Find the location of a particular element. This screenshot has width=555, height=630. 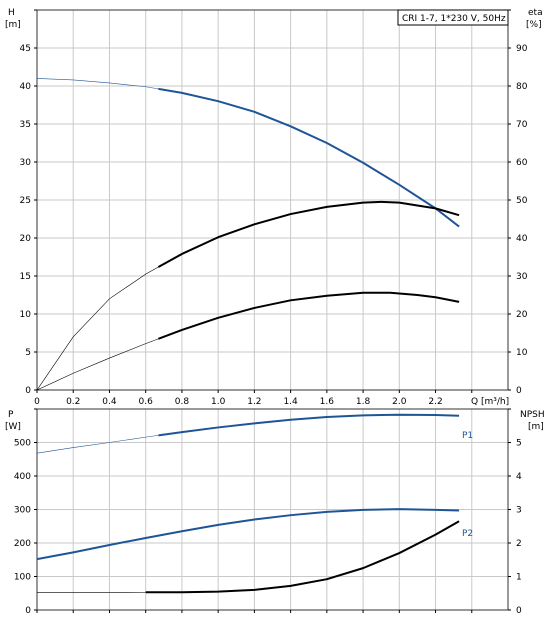

right-tick-label: 10 is located at coordinates (522, 353).